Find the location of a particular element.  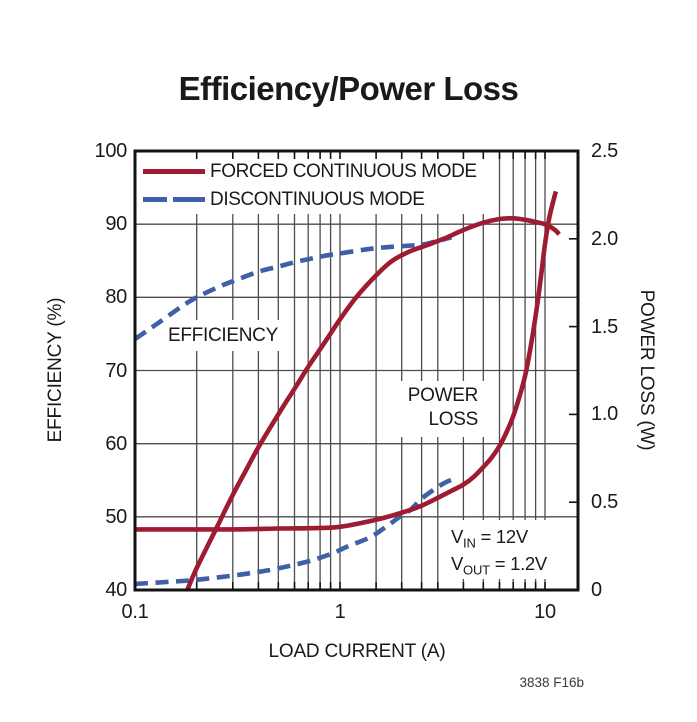

y-right-tick-0.5: 0.5 is located at coordinates (604, 502).